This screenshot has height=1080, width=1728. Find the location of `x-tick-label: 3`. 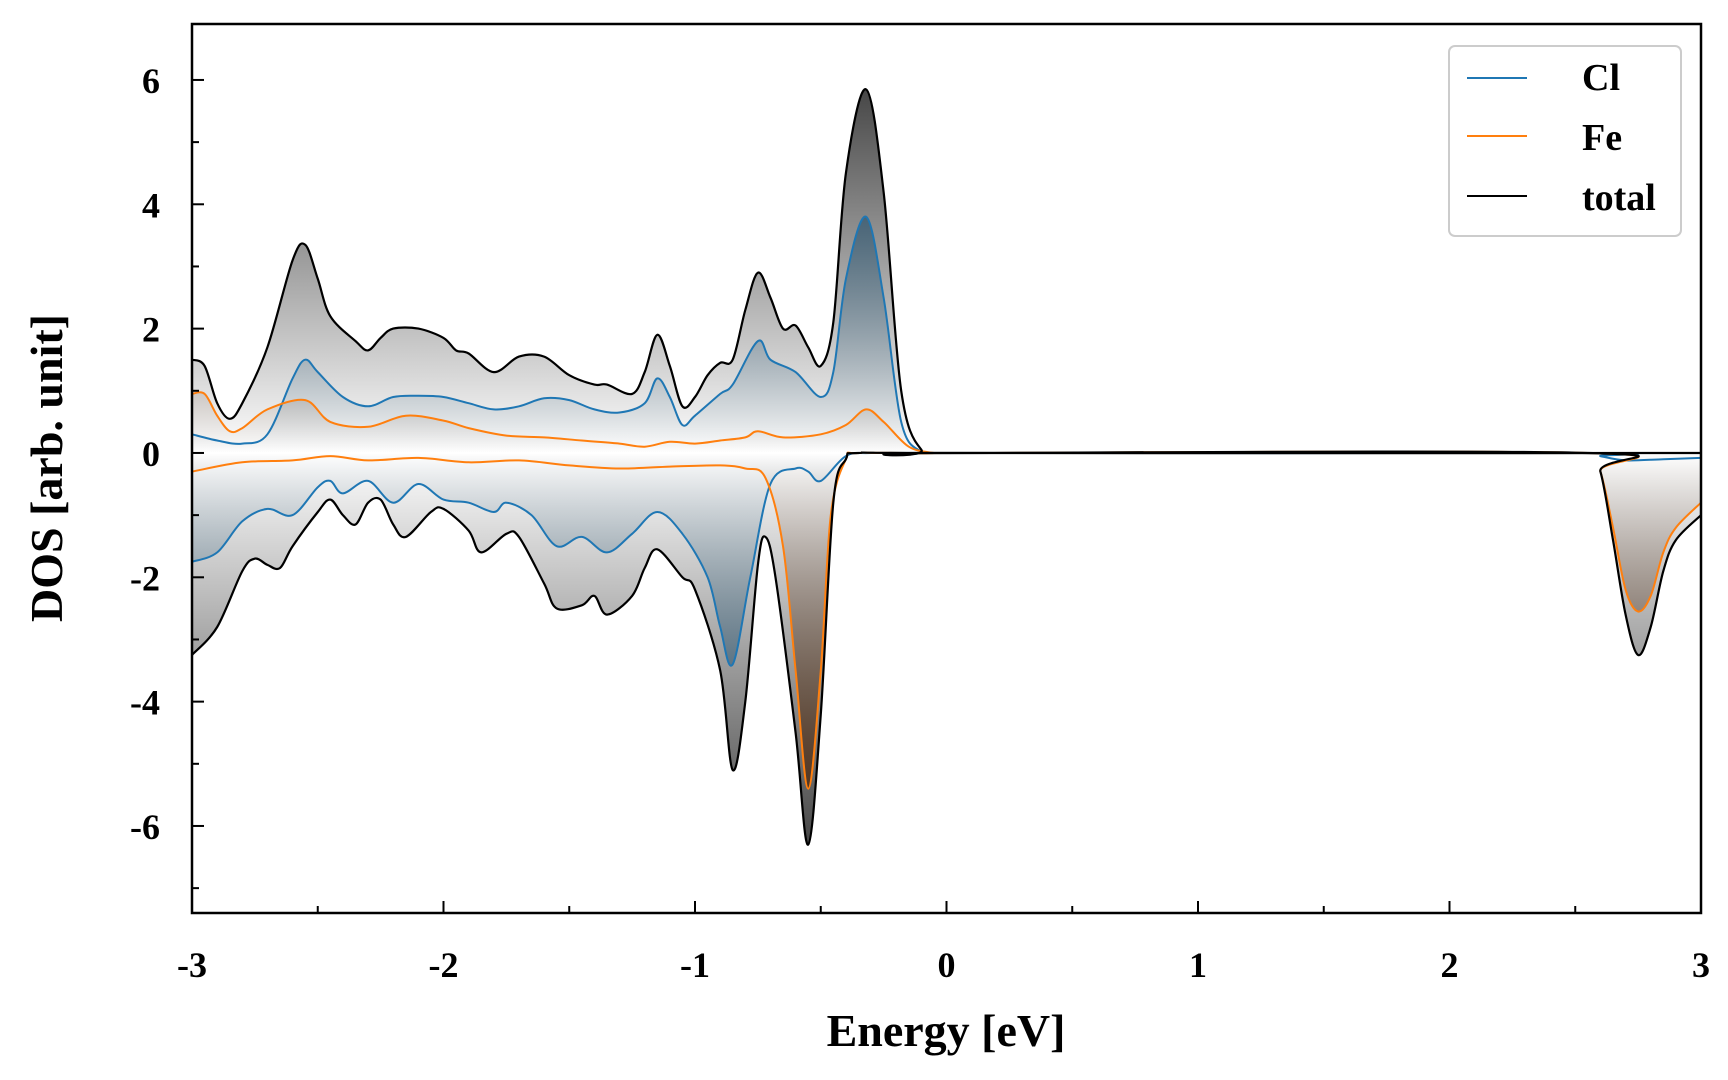

x-tick-label: 3 is located at coordinates (1701, 965).